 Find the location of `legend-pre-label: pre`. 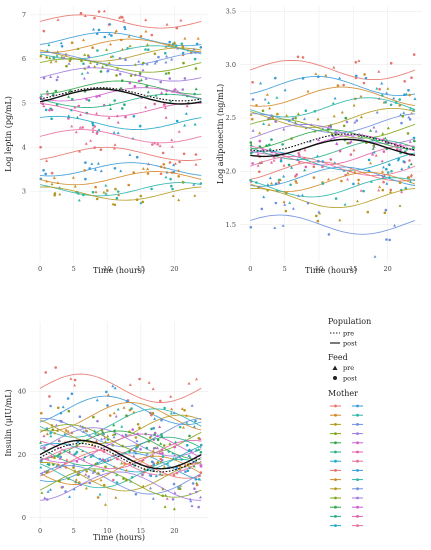

legend-pre-label: pre is located at coordinates (348, 334).